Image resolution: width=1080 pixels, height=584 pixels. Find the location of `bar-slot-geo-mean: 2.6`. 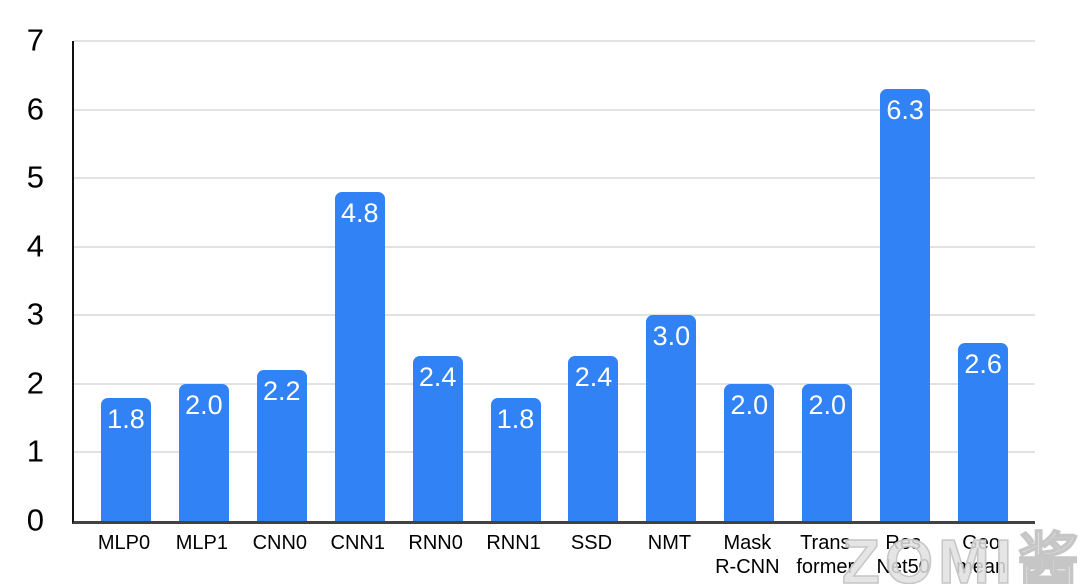

bar-slot-geo-mean: 2.6 is located at coordinates (983, 281).